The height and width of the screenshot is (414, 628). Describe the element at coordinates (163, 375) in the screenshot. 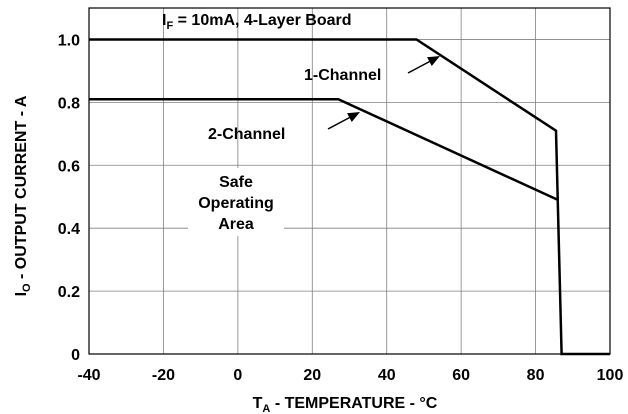

I see `x-tick-label: -20` at that location.